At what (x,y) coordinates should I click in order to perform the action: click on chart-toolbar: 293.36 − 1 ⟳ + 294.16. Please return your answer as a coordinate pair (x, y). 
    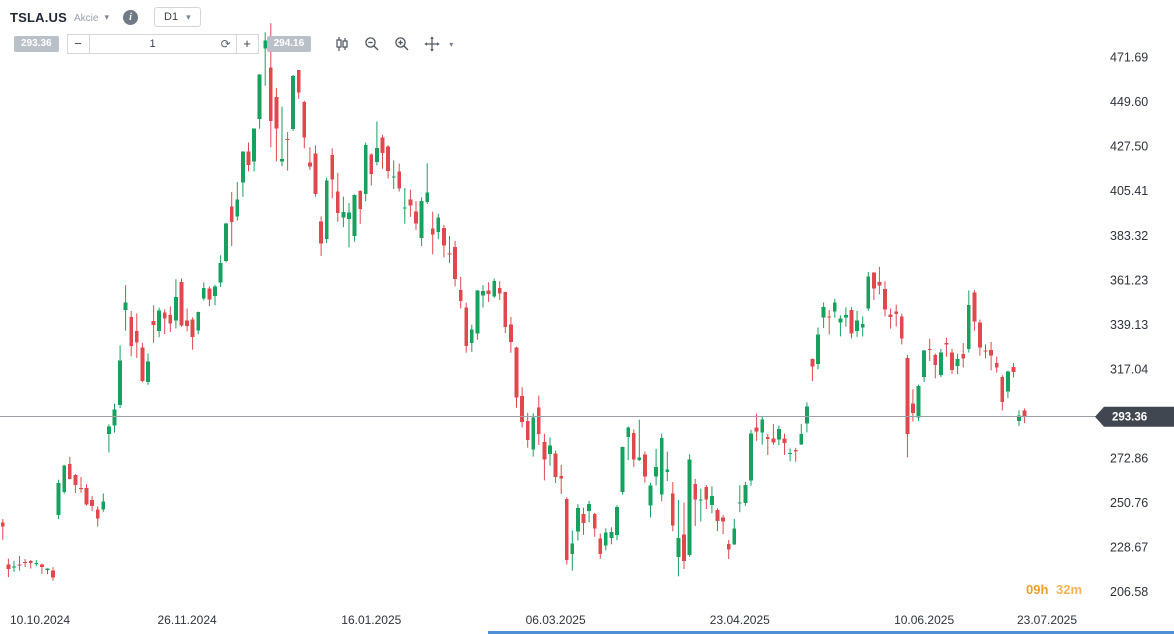
    Looking at the image, I should click on (233, 44).